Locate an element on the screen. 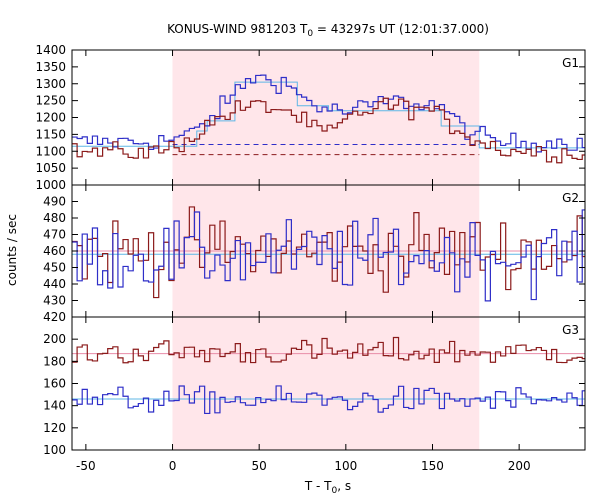 This screenshot has height=504, width=600. highlight-interval-g3 is located at coordinates (326, 383).